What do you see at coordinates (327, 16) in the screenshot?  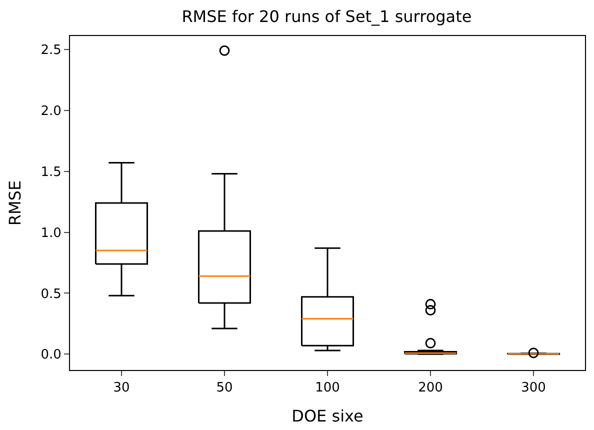 I see `chart-title: RMSE for 20 runs of Set_1 surrogate` at bounding box center [327, 16].